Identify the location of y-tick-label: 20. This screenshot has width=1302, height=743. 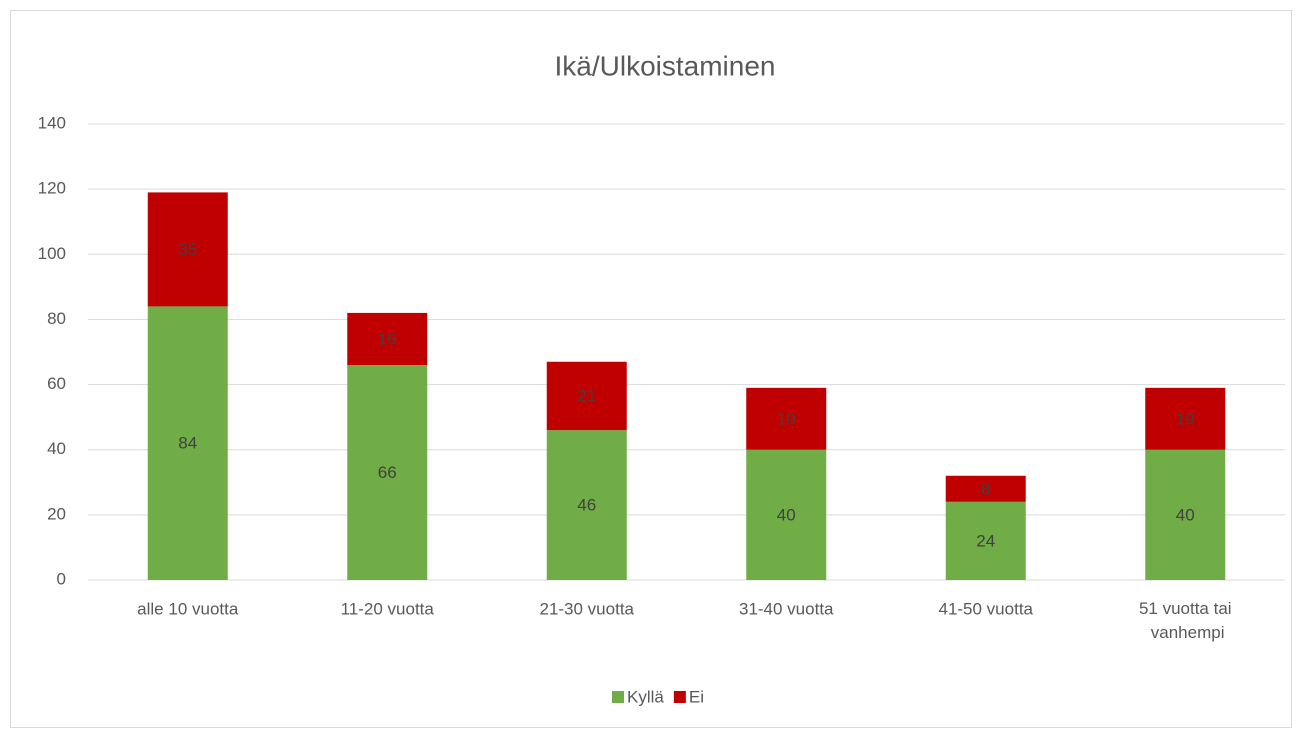
(56, 513).